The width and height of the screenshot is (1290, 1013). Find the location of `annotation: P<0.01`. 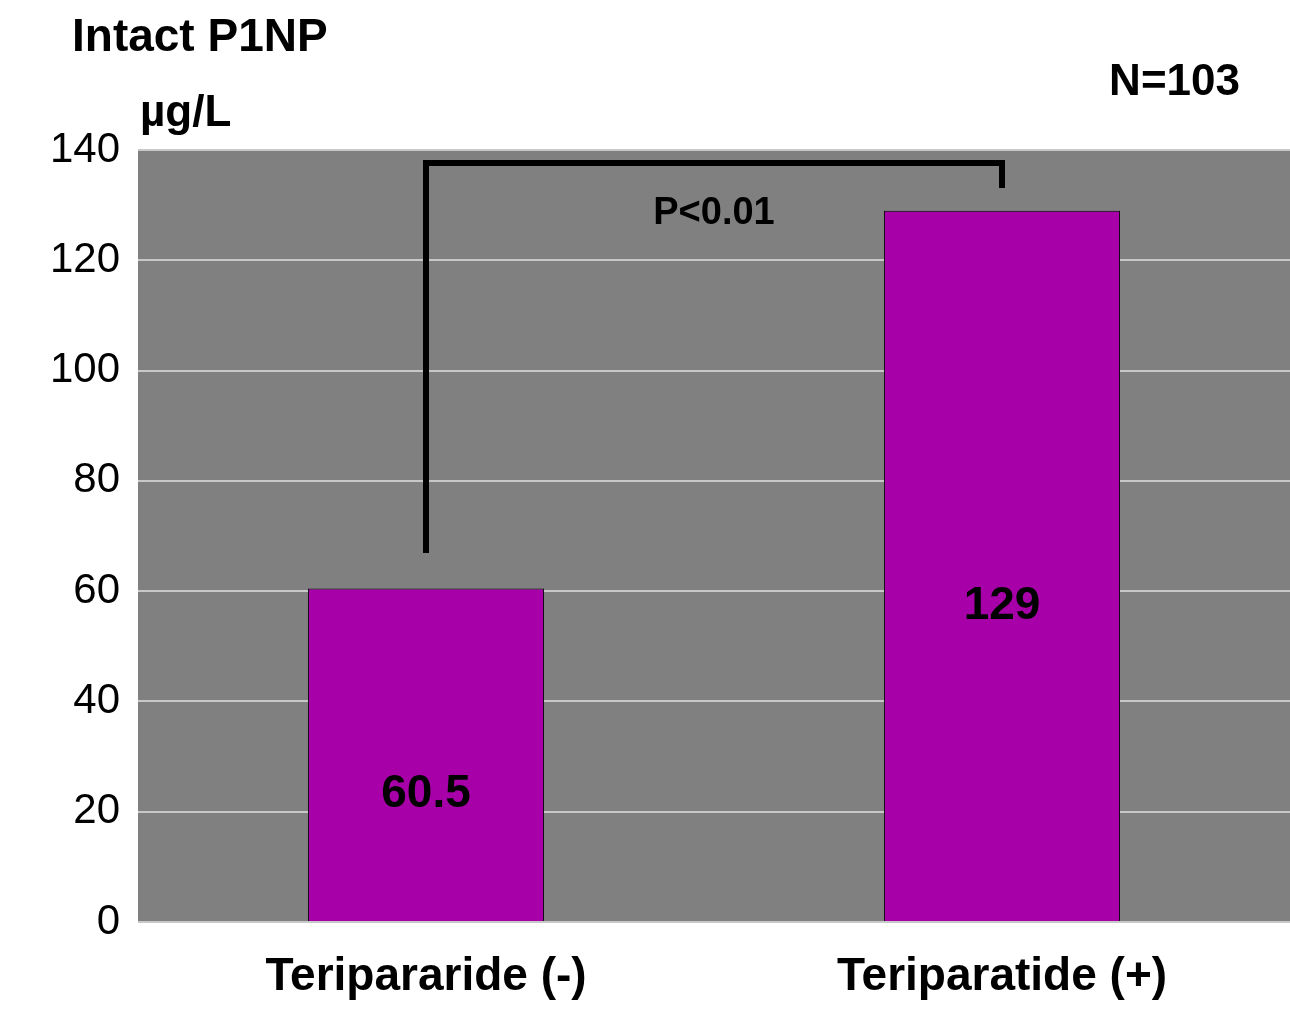

annotation: P<0.01 is located at coordinates (714, 211).